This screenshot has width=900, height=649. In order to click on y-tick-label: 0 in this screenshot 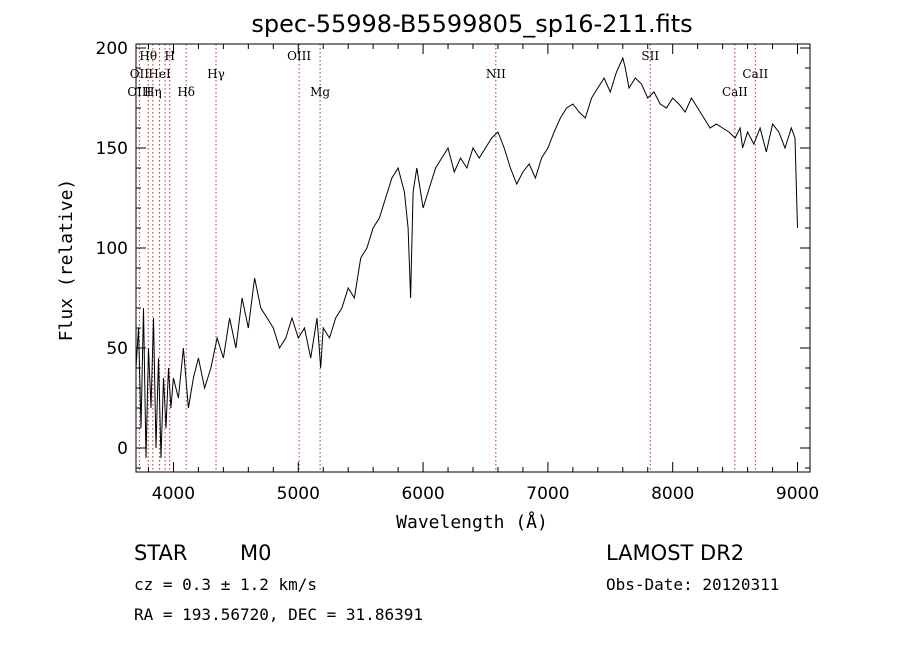, I will do `click(122, 449)`.